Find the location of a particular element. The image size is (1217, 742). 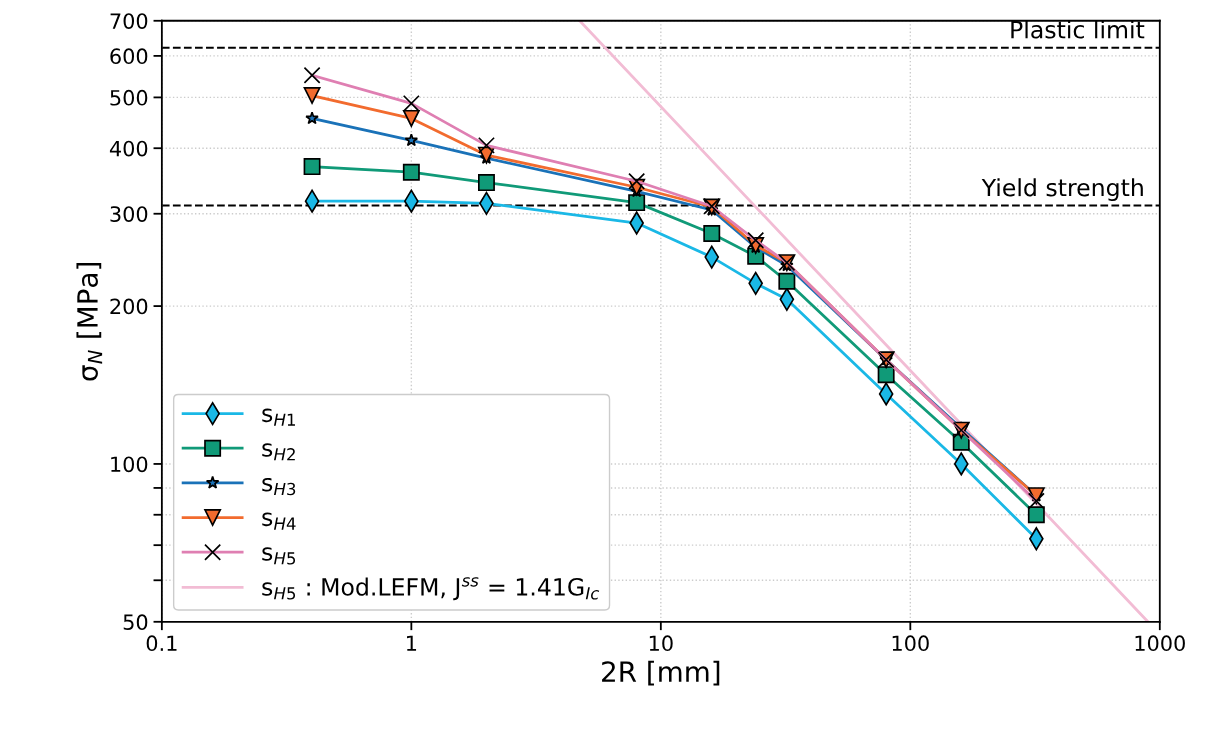

legend-label: s$_{H2}$ is located at coordinates (278, 452).